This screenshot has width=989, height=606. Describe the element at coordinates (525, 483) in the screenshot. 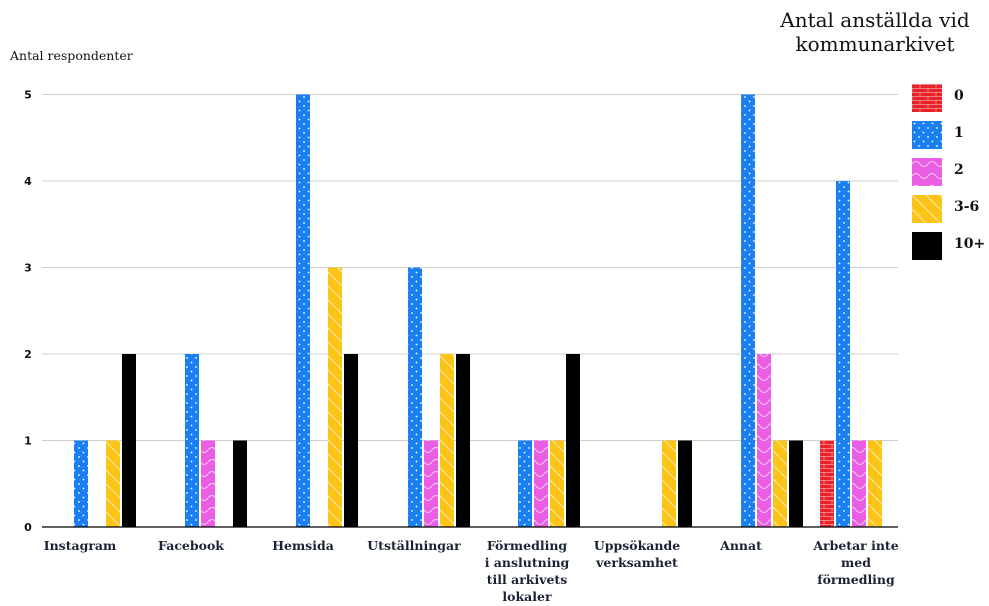

I see `bar-förmedling-i-anslutning-till-arkivets-lokaler-series-1` at that location.